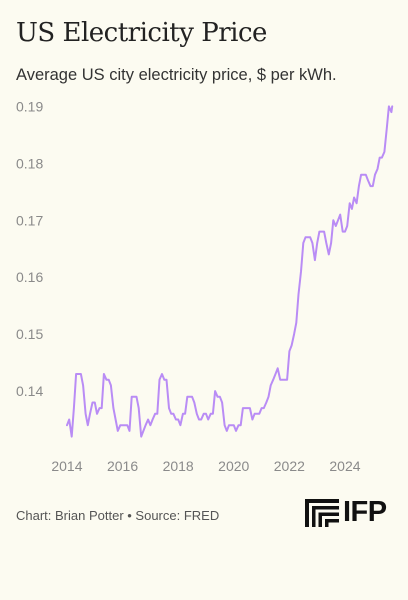 Image resolution: width=408 pixels, height=600 pixels. Describe the element at coordinates (29, 220) in the screenshot. I see `y-tick-label: 0.17` at that location.